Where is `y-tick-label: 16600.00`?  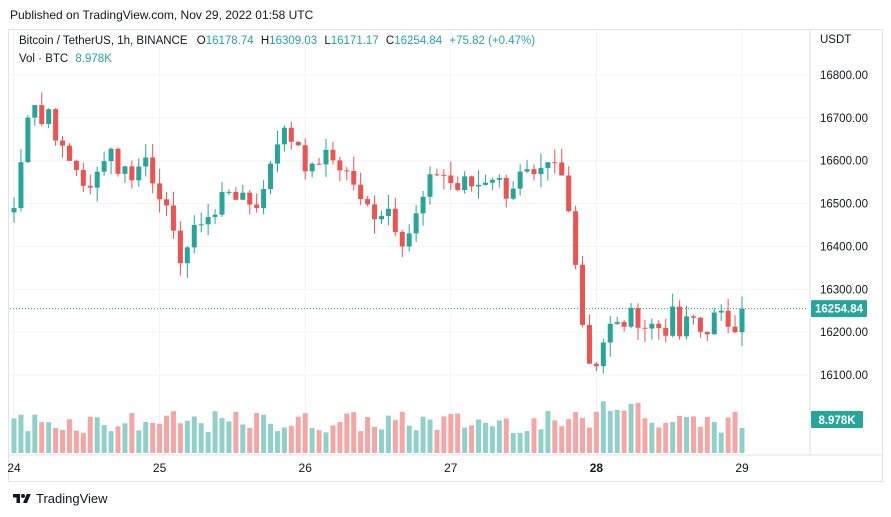
y-tick-label: 16600.00 is located at coordinates (844, 162).